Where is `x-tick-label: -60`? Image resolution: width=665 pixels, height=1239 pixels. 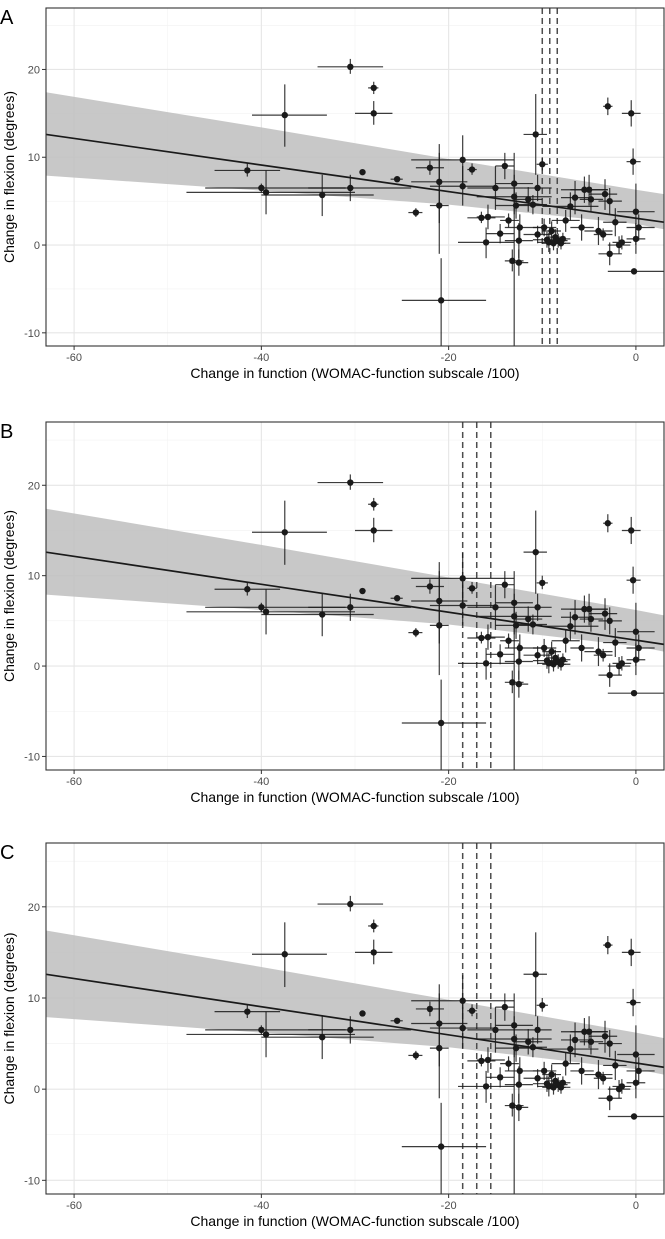
x-tick-label: -60 is located at coordinates (74, 358).